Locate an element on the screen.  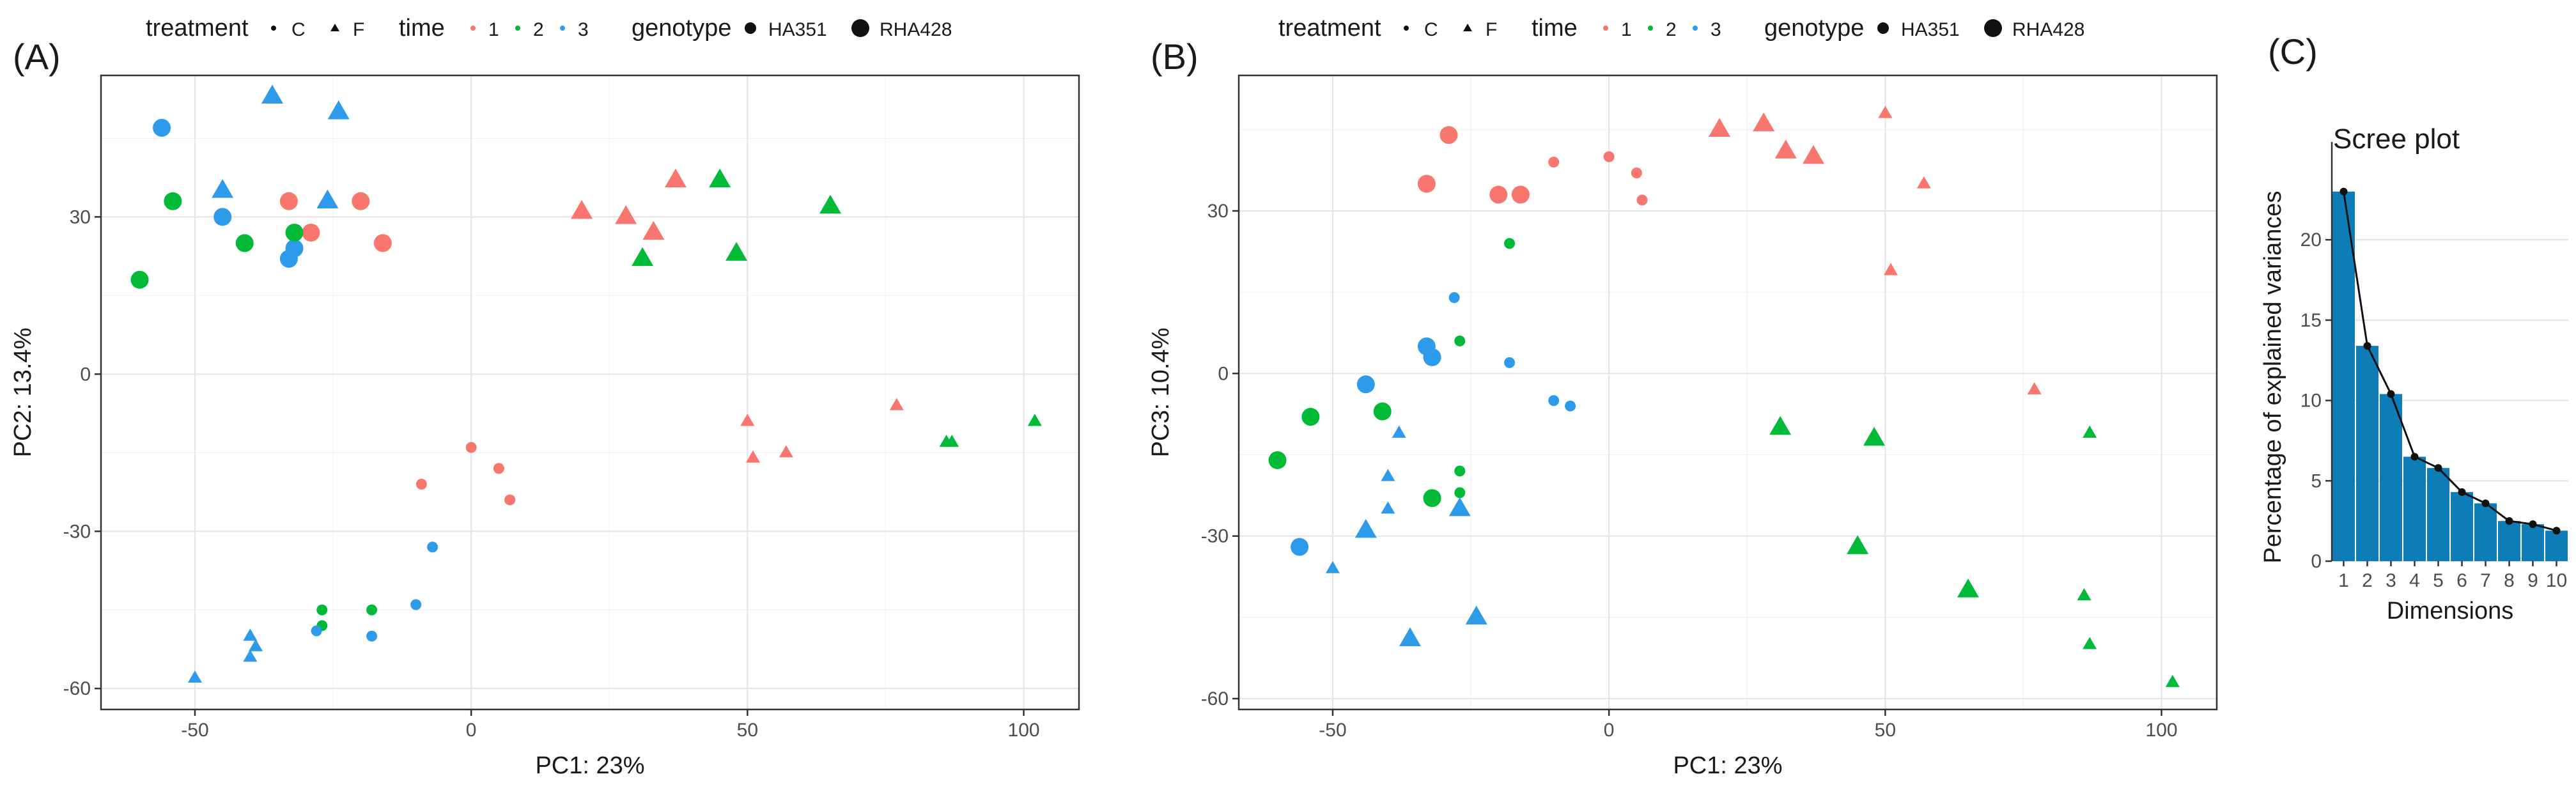
legend-treatment-f-key is located at coordinates (334, 27).